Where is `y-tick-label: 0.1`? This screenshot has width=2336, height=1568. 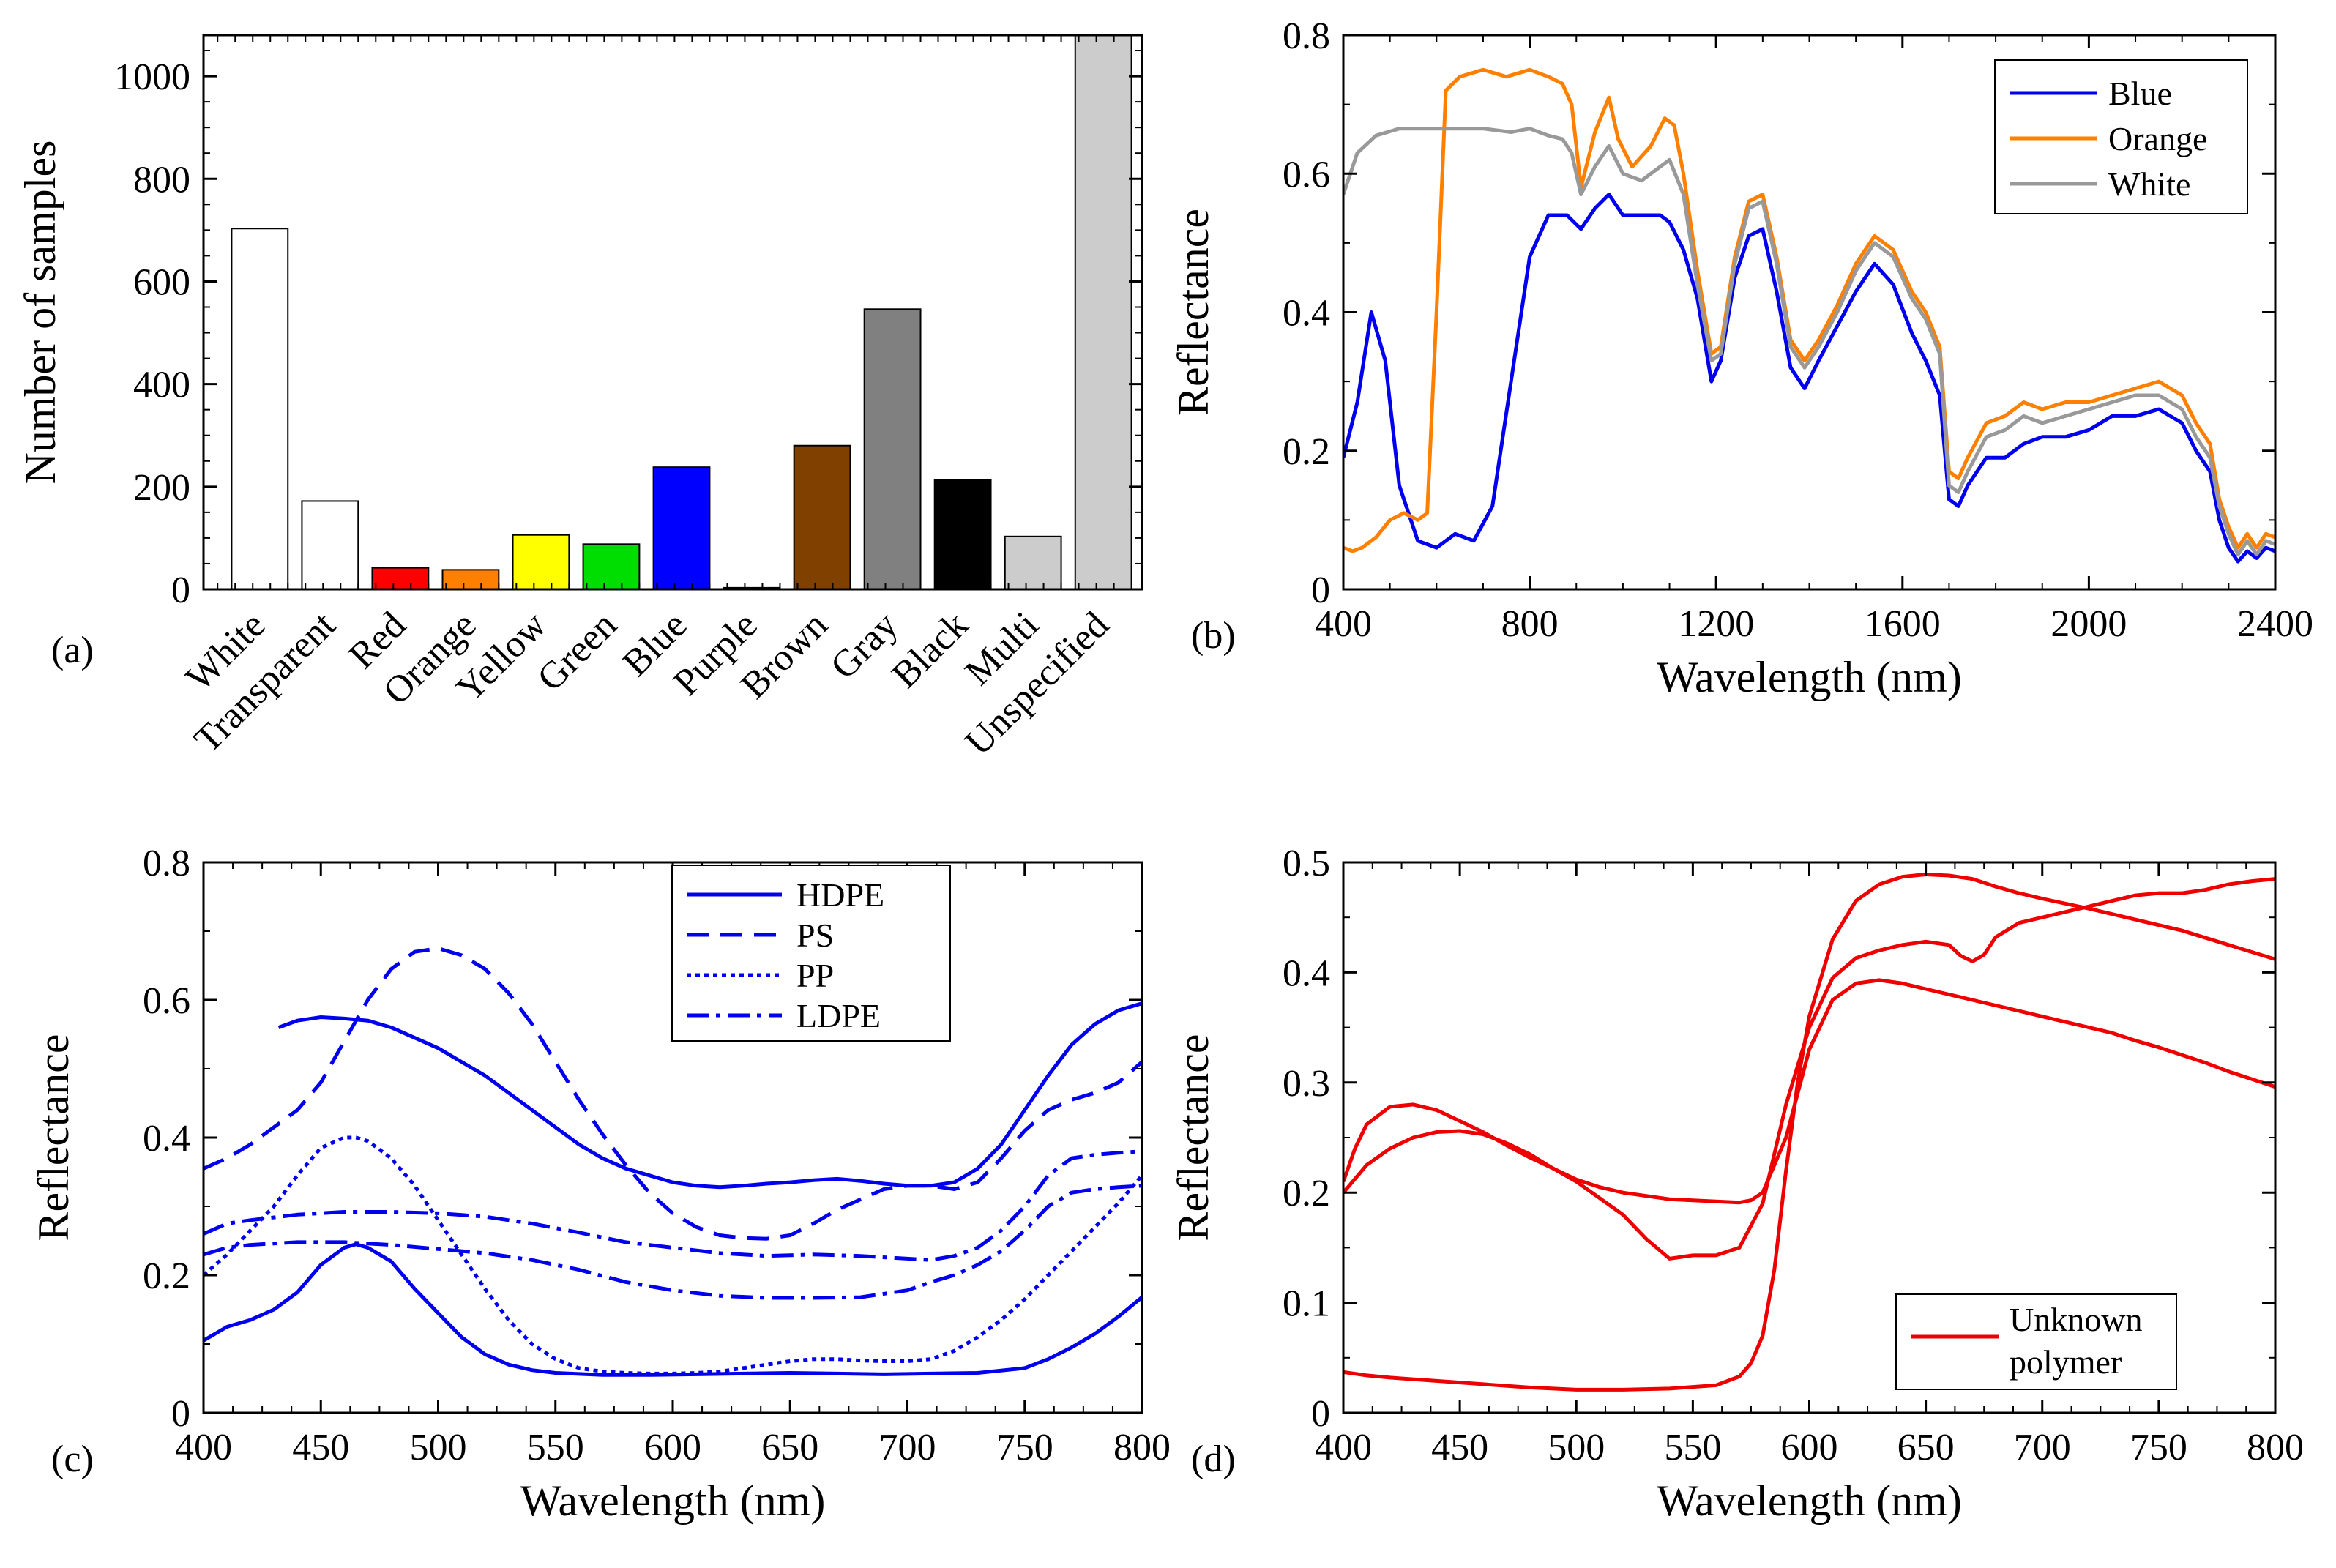 y-tick-label: 0.1 is located at coordinates (1306, 1304).